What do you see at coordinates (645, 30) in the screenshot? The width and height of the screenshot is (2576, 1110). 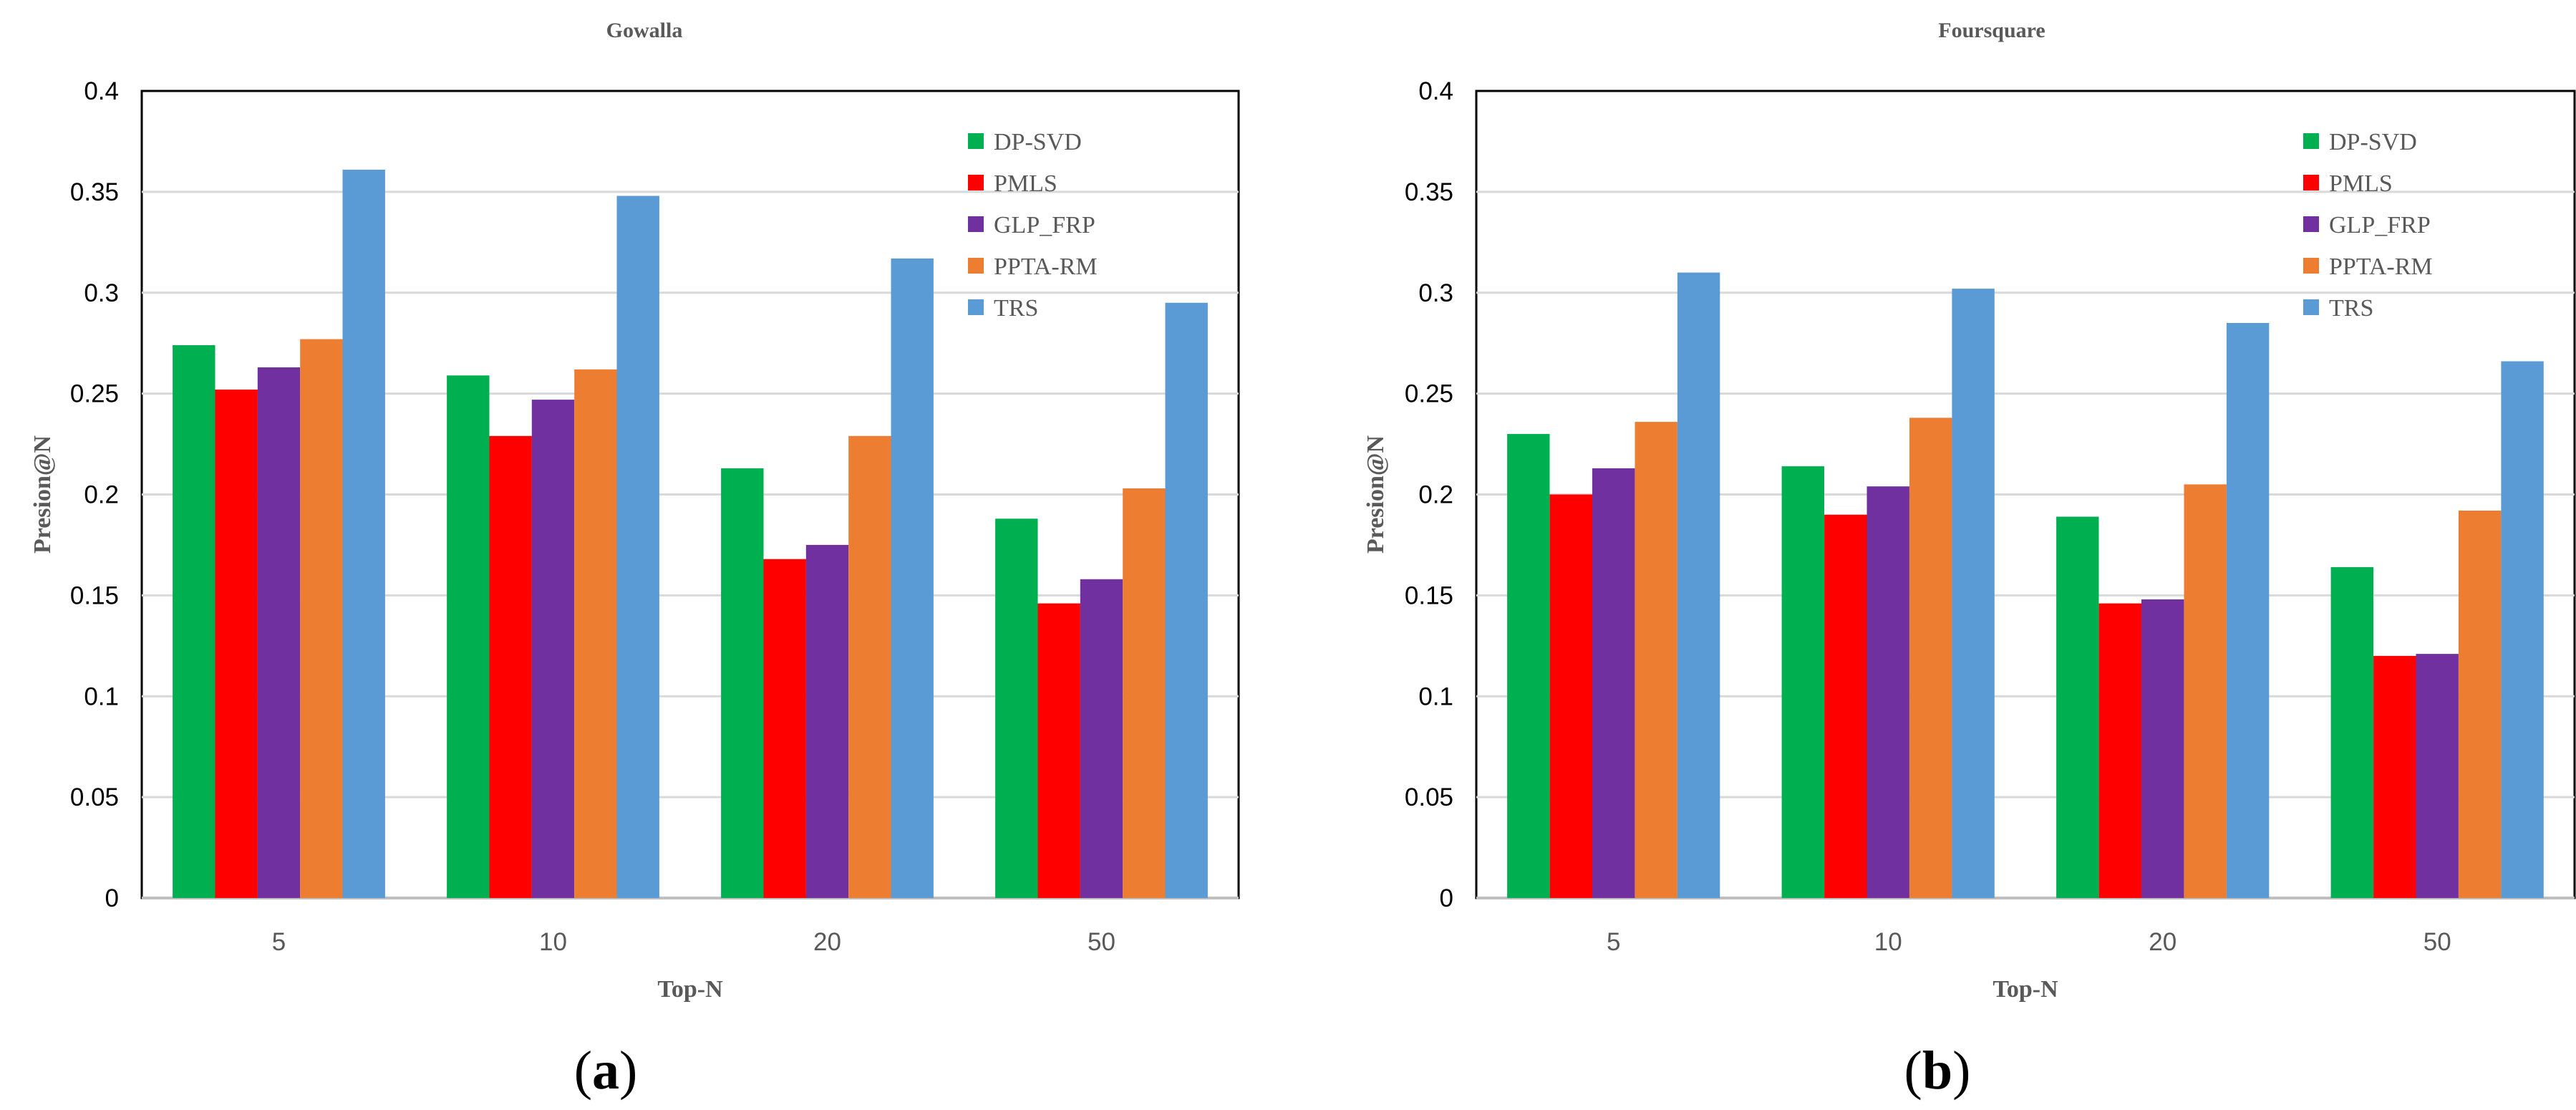 I see `chart-title: Gowalla` at bounding box center [645, 30].